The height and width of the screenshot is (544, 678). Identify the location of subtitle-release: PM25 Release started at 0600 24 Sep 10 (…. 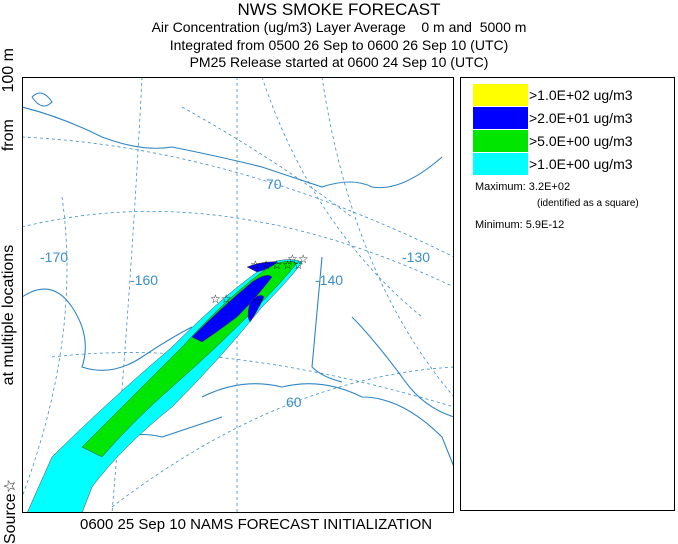
(339, 62).